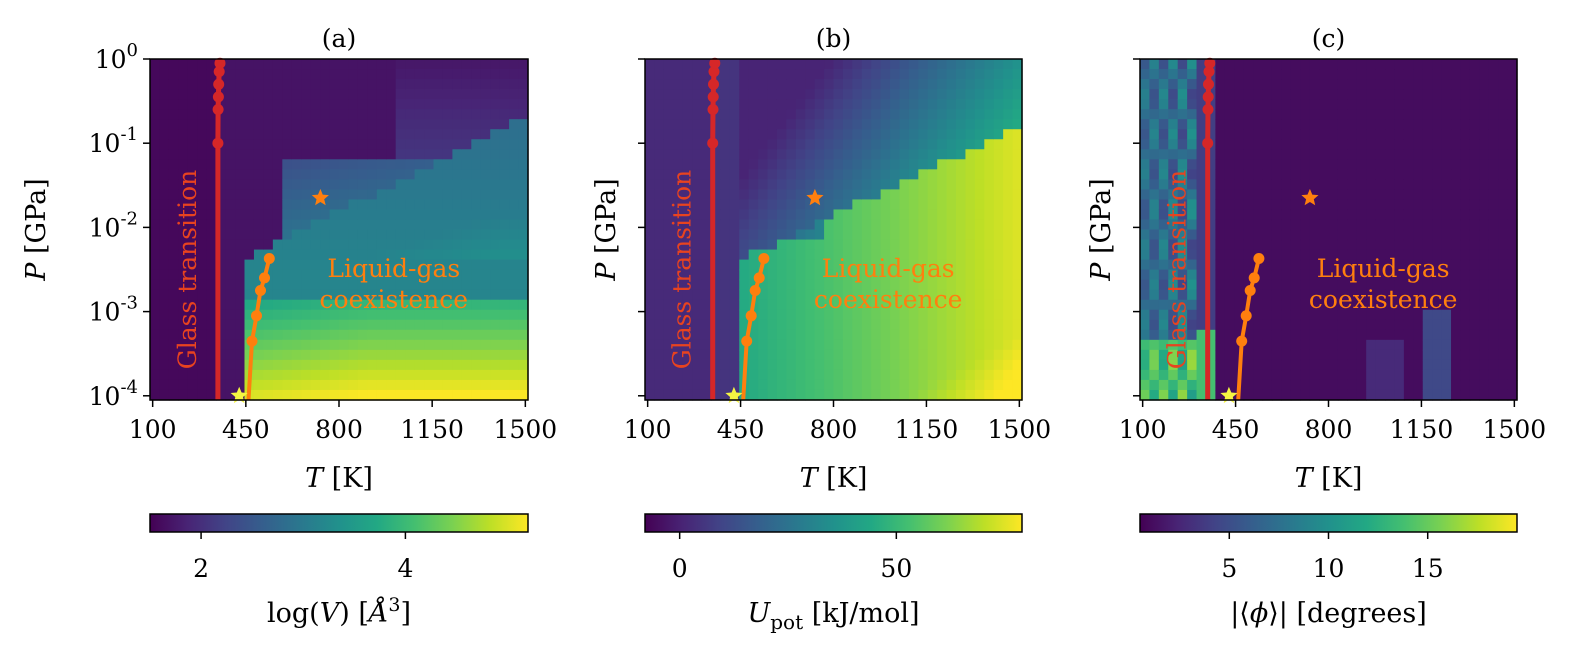 The image size is (1577, 666). I want to click on y-axis-symbol: P, so click(36, 272).